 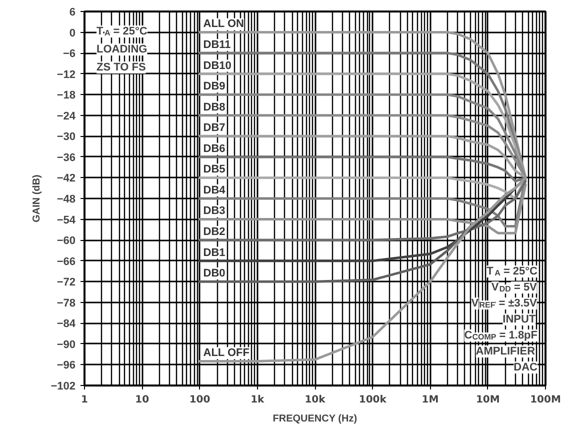 What do you see at coordinates (226, 353) in the screenshot?
I see `series-label: ALL OFF` at bounding box center [226, 353].